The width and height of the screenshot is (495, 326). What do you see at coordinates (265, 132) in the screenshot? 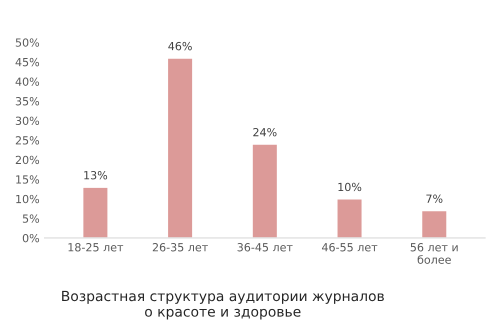
I see `data-label: 24%` at bounding box center [265, 132].